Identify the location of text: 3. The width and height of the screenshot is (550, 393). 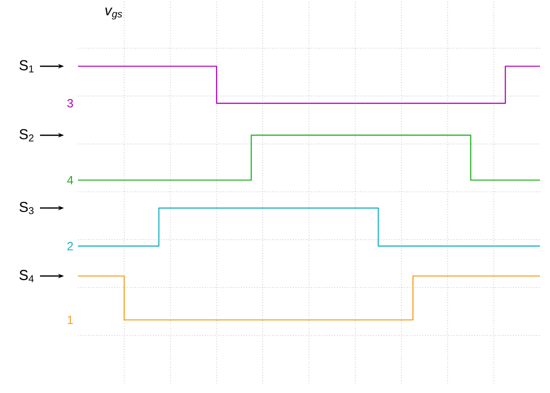
(70, 103).